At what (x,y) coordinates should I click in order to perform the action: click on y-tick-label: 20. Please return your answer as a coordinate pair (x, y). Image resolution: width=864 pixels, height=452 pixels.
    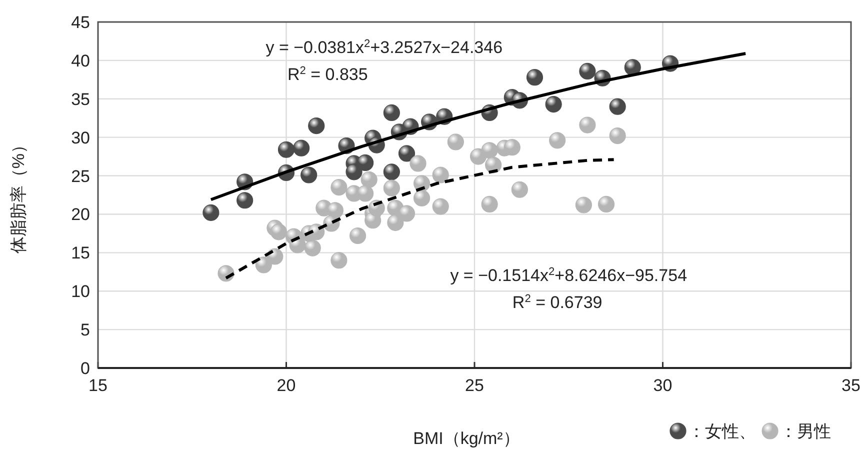
    Looking at the image, I should click on (80, 214).